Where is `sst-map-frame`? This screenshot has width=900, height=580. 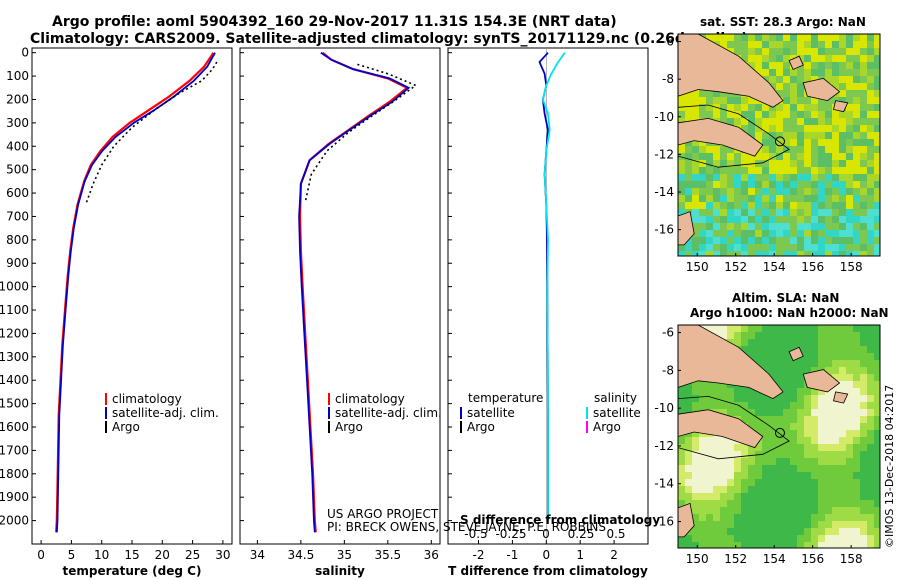 sst-map-frame is located at coordinates (779, 145).